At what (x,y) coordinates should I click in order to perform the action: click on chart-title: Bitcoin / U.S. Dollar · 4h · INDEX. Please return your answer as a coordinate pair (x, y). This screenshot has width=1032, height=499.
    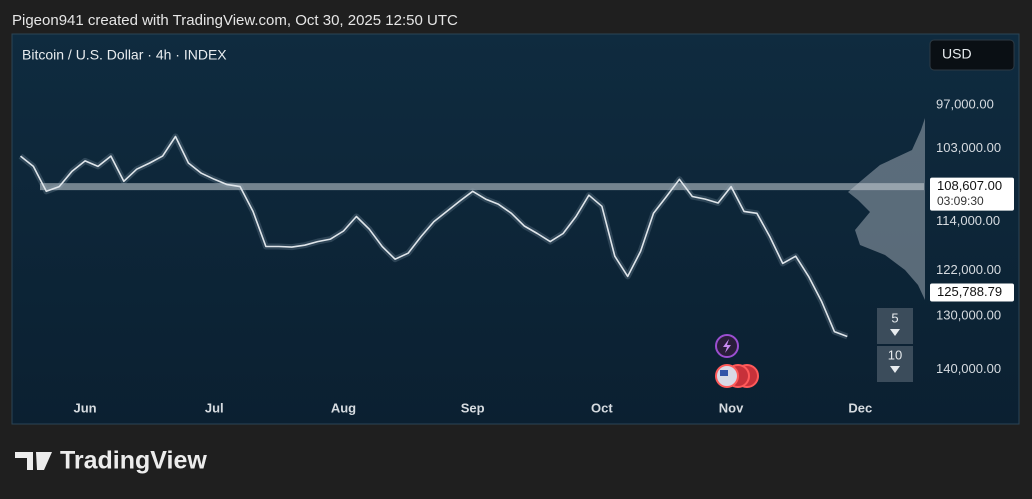
    Looking at the image, I should click on (124, 55).